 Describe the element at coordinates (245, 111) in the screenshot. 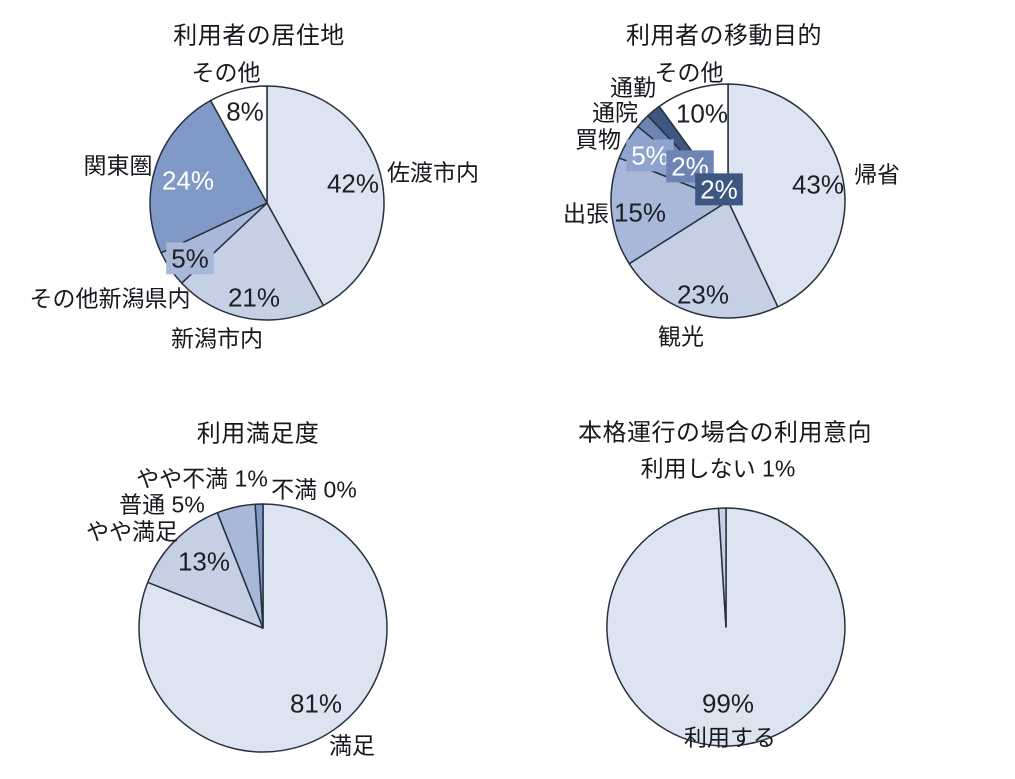

I see `slice-percent-label: 8%` at that location.